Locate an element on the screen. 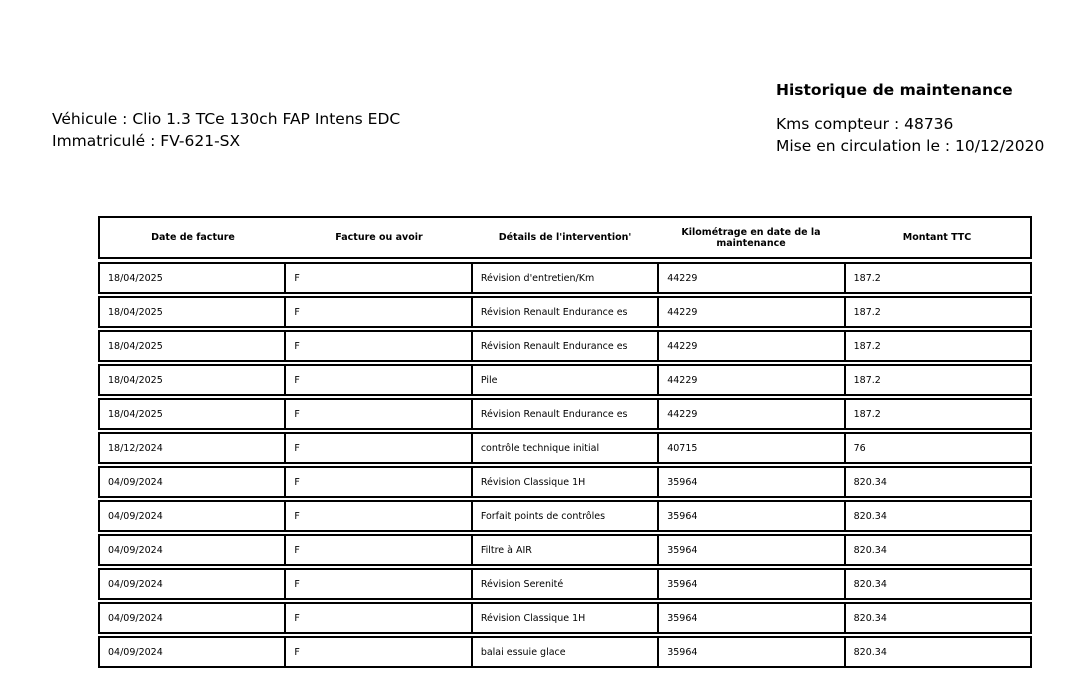 The image size is (1084, 697). cell-amount: 76 is located at coordinates (936, 448).